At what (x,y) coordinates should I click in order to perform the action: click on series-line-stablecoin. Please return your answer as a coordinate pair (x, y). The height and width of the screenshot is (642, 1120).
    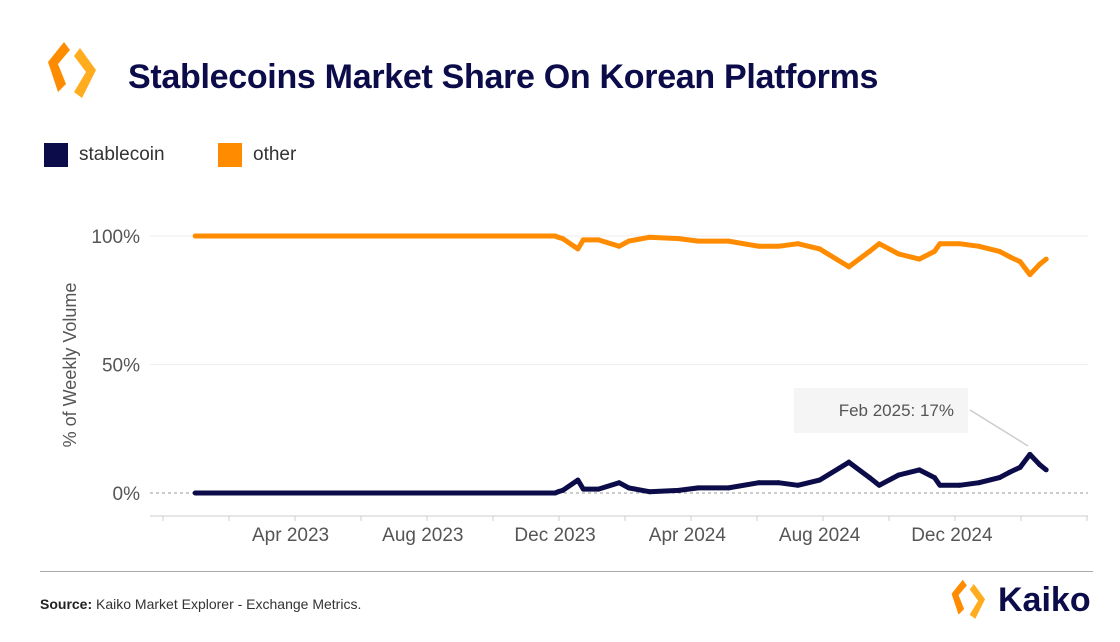
    Looking at the image, I should click on (621, 473).